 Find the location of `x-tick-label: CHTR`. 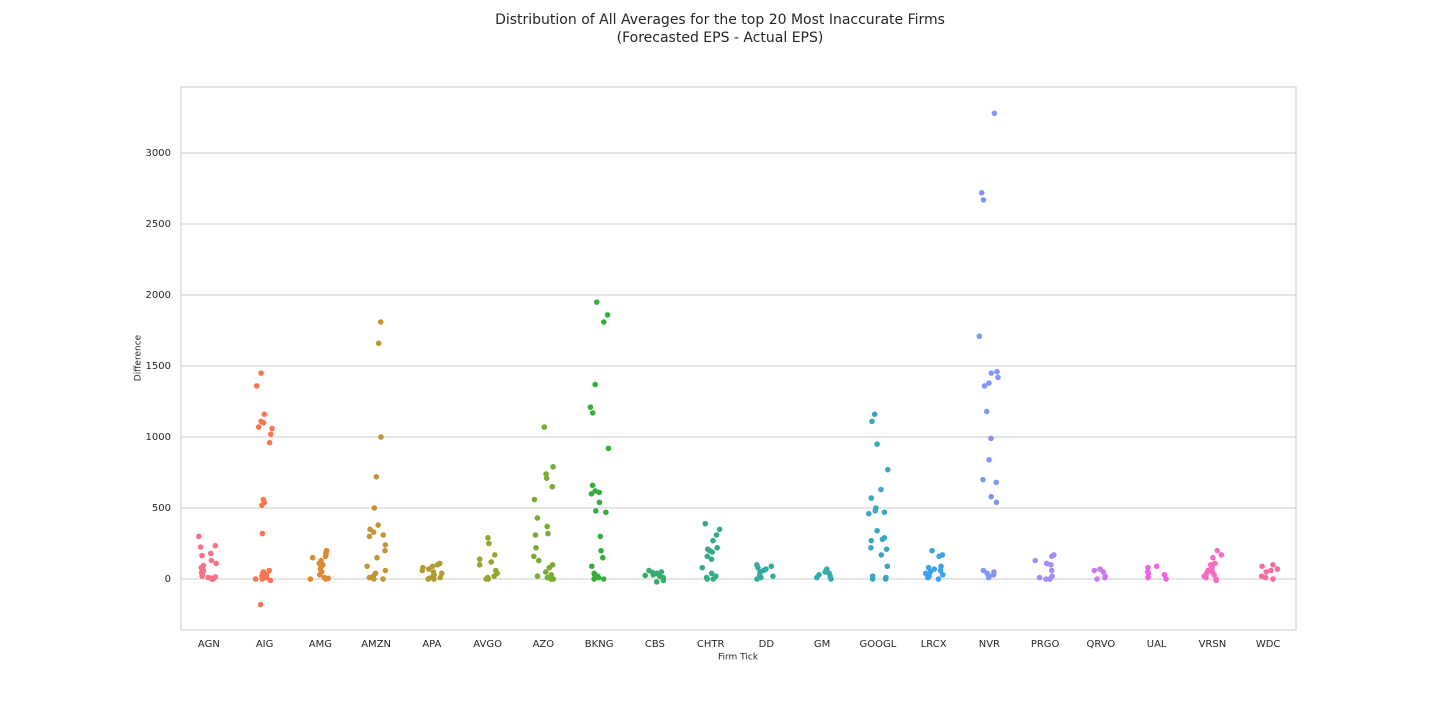

x-tick-label: CHTR is located at coordinates (711, 644).